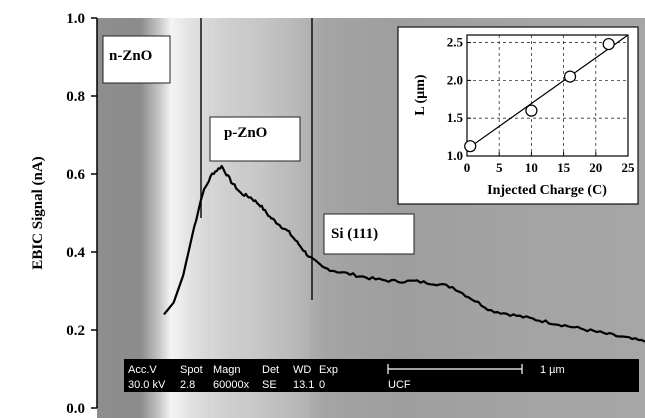  Describe the element at coordinates (269, 385) in the screenshot. I see `sem-value-label: SE` at that location.